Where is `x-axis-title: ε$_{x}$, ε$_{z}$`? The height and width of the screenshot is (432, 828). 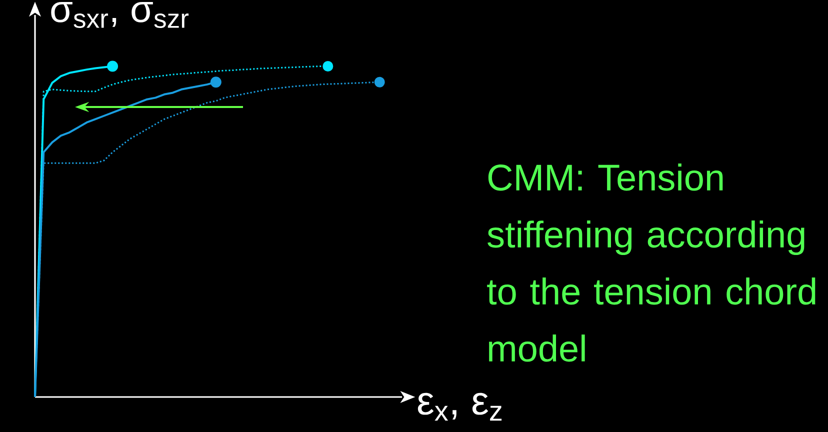 x-axis-title: ε$_{x}$, ε$_{z}$ is located at coordinates (460, 406).